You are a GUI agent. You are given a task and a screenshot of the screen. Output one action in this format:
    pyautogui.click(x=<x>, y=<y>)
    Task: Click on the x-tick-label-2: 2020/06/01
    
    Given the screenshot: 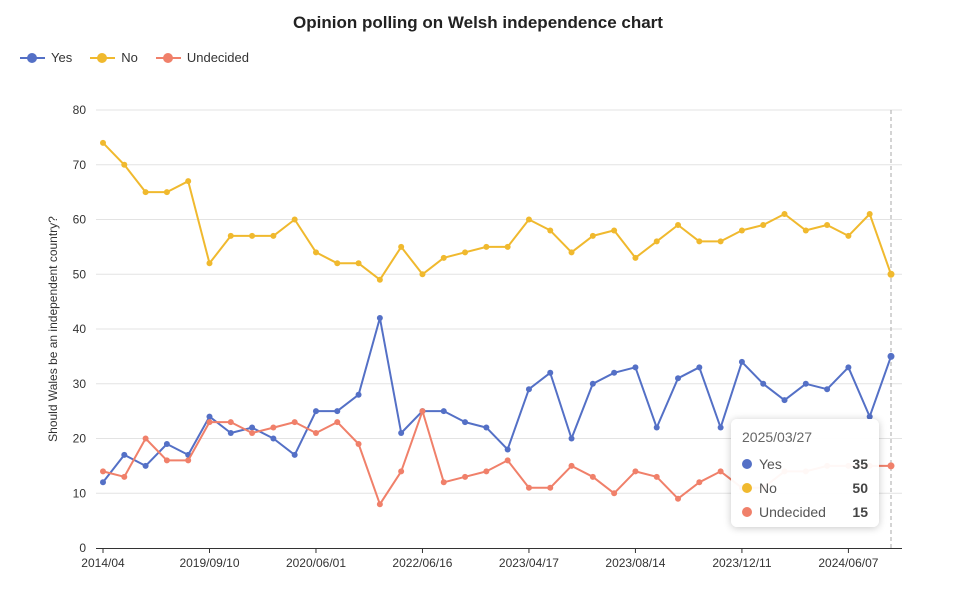 What is the action you would take?
    pyautogui.click(x=316, y=563)
    